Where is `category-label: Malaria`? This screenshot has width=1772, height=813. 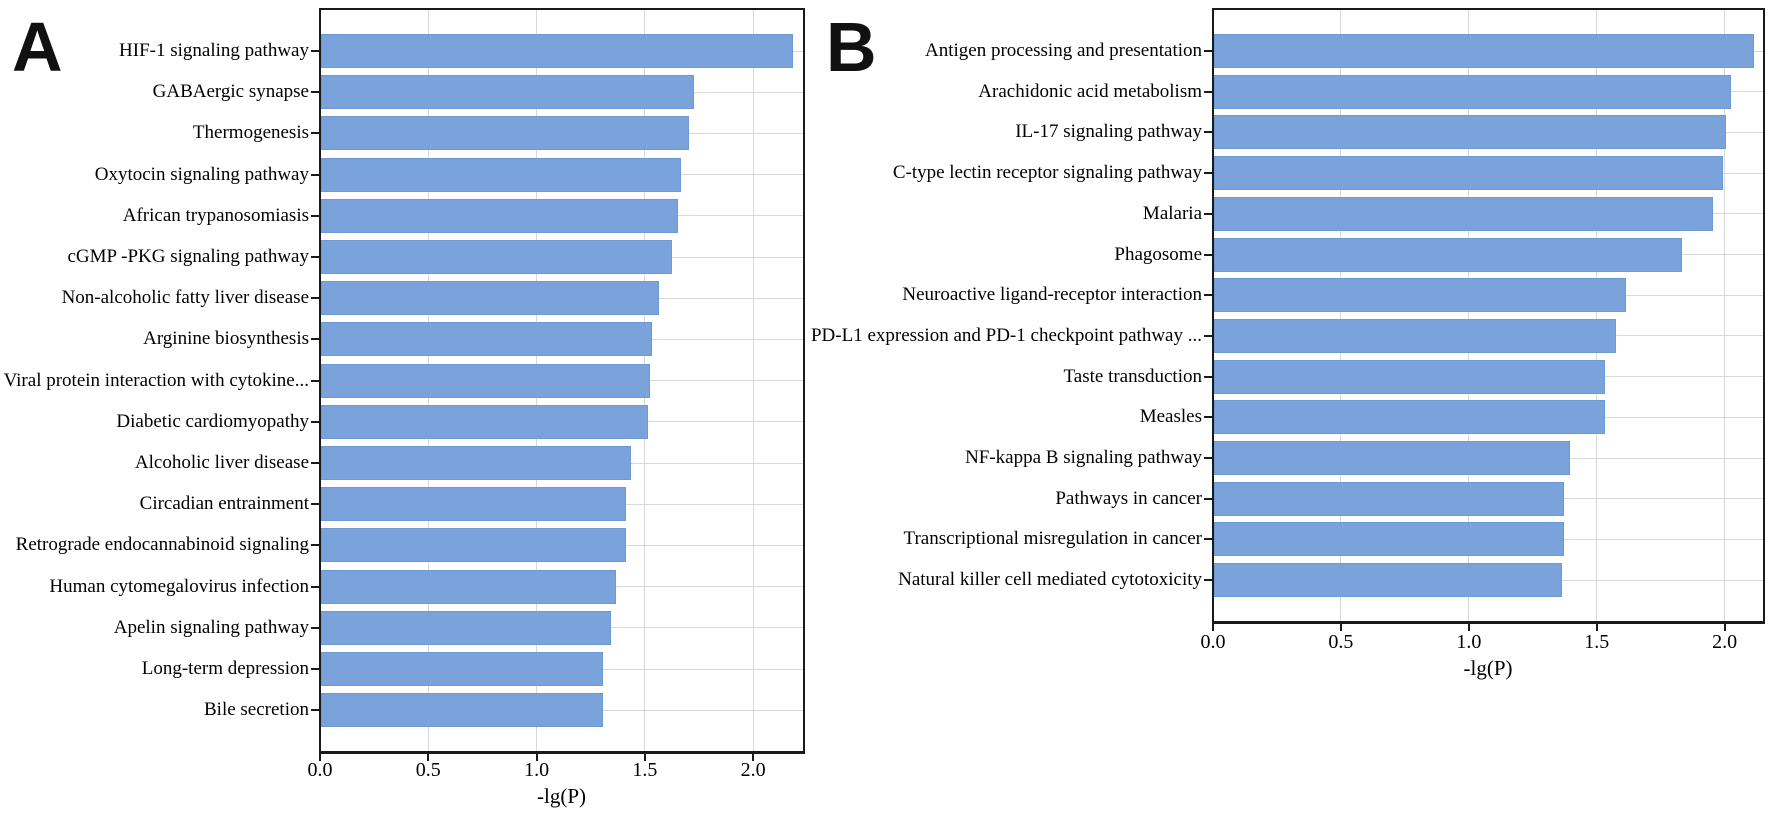
category-label: Malaria is located at coordinates (1172, 213).